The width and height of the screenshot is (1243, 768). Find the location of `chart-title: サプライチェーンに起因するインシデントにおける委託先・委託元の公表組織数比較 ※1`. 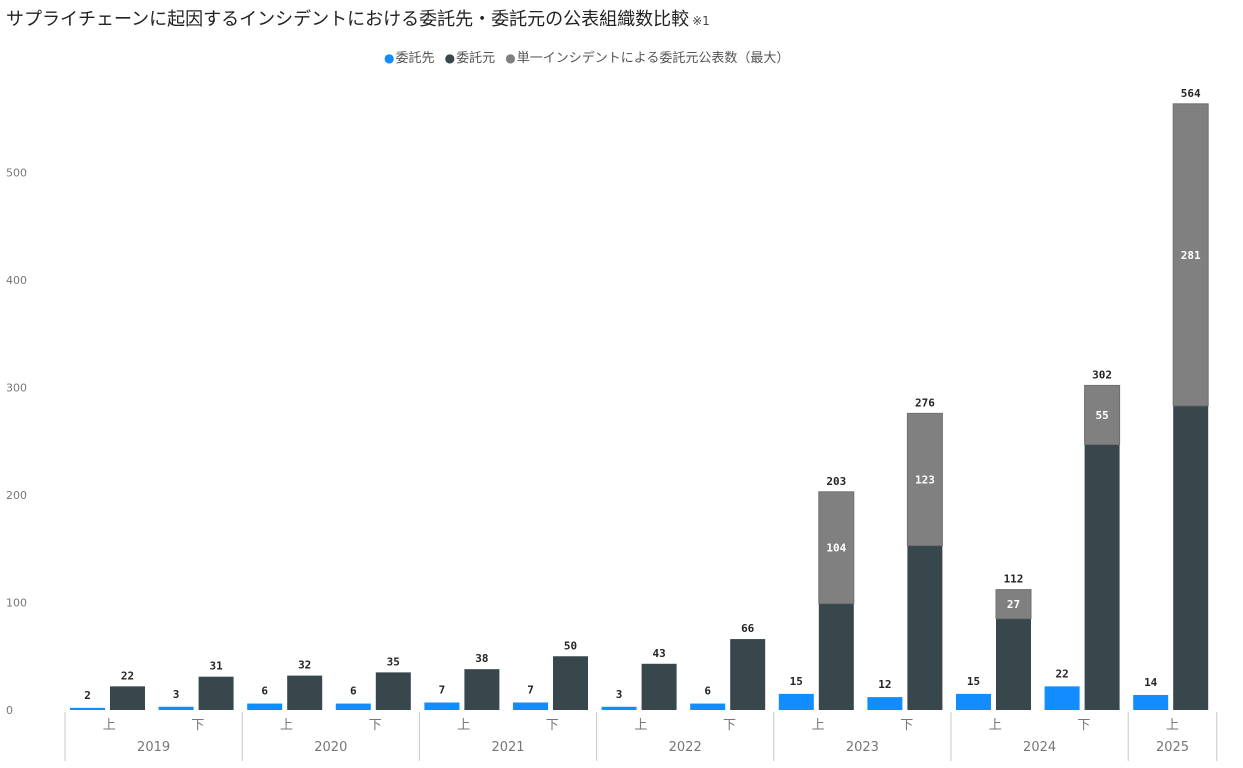

chart-title: サプライチェーンに起因するインシデントにおける委託先・委託元の公表組織数比較 ※1 is located at coordinates (358, 18).